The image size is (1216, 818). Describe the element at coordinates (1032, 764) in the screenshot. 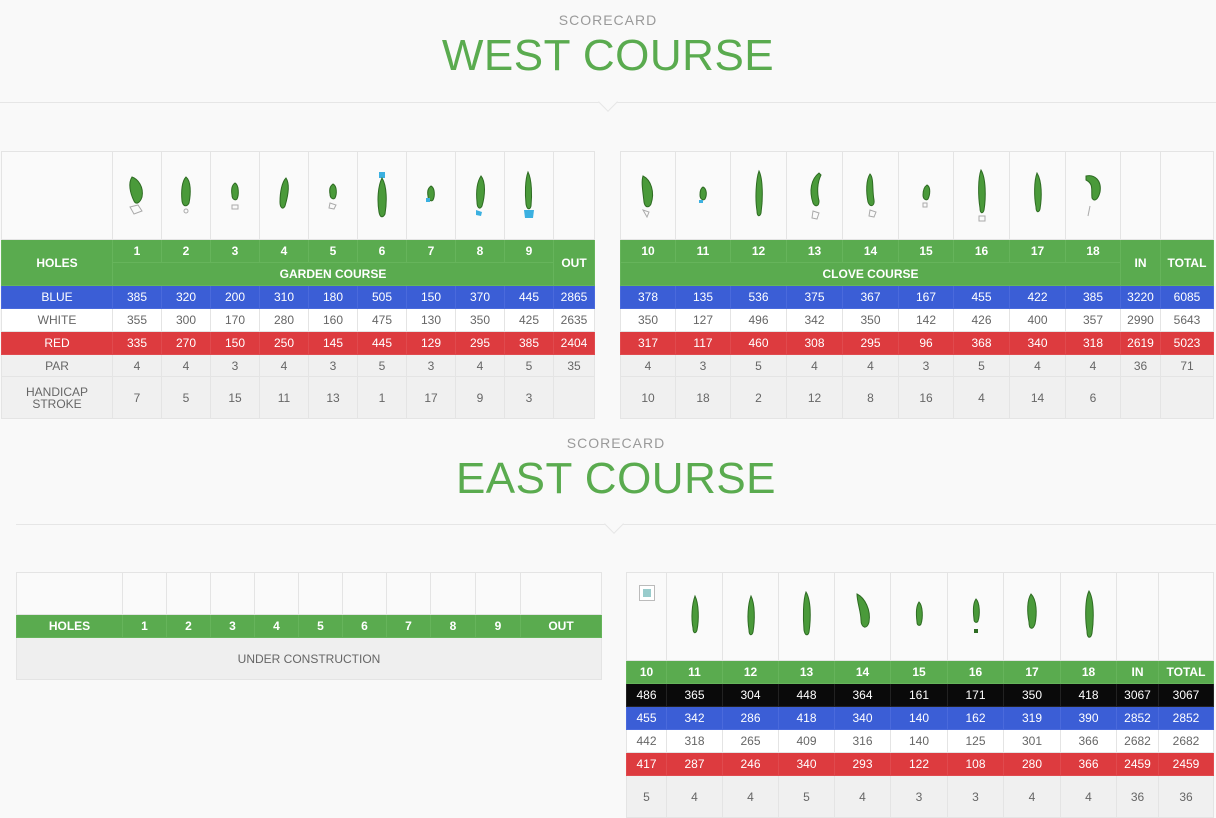

I see `yardage: 280` at that location.